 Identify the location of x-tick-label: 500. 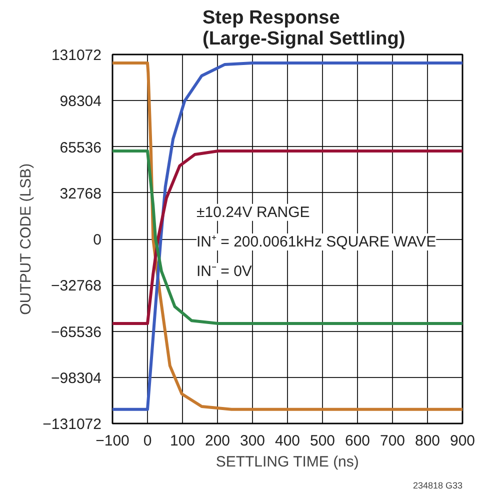
(323, 441).